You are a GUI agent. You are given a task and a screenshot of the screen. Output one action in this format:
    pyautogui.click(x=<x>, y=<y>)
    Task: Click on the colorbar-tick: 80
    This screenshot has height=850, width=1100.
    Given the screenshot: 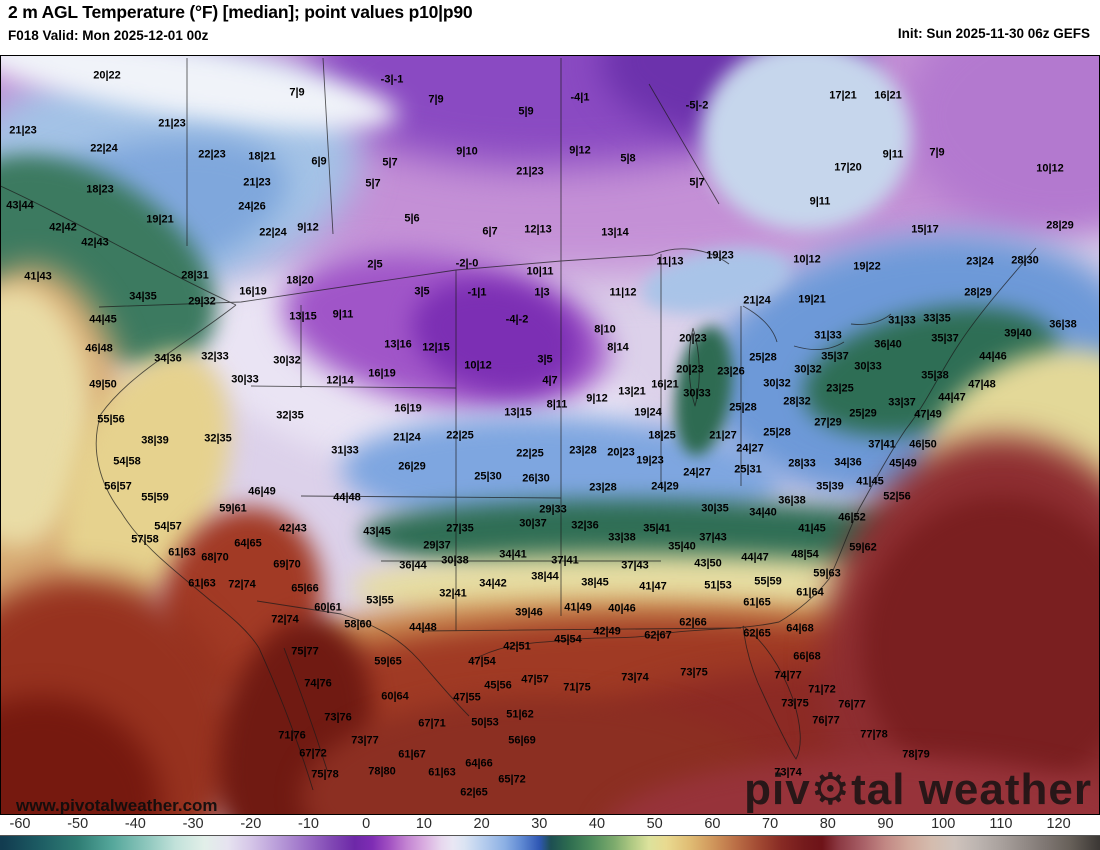 What is the action you would take?
    pyautogui.click(x=827, y=824)
    